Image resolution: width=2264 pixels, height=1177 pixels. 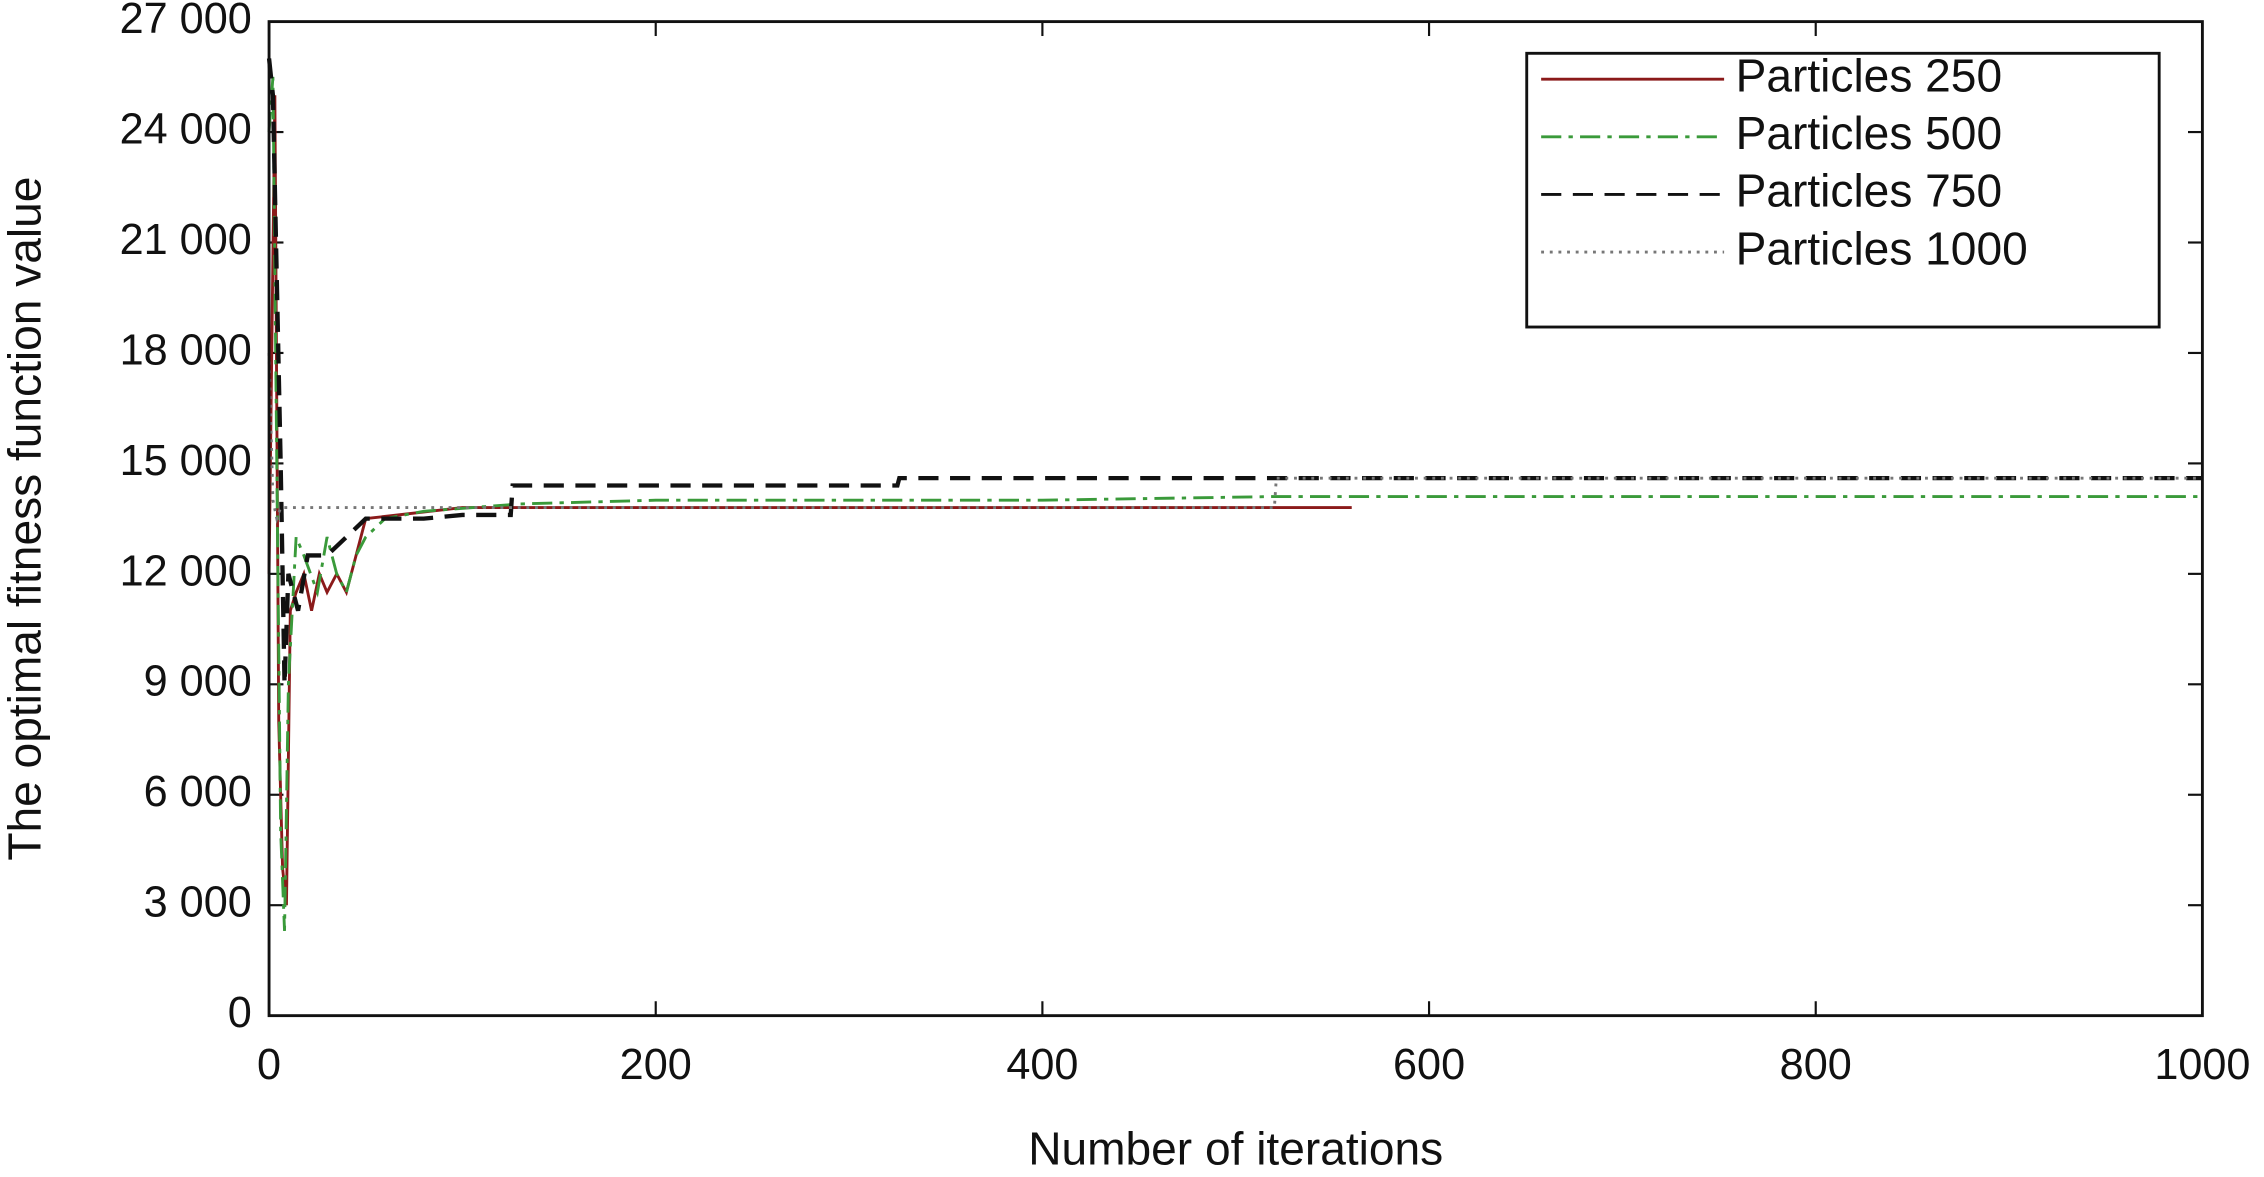 What do you see at coordinates (1816, 1065) in the screenshot?
I see `x-tick-label: 800` at bounding box center [1816, 1065].